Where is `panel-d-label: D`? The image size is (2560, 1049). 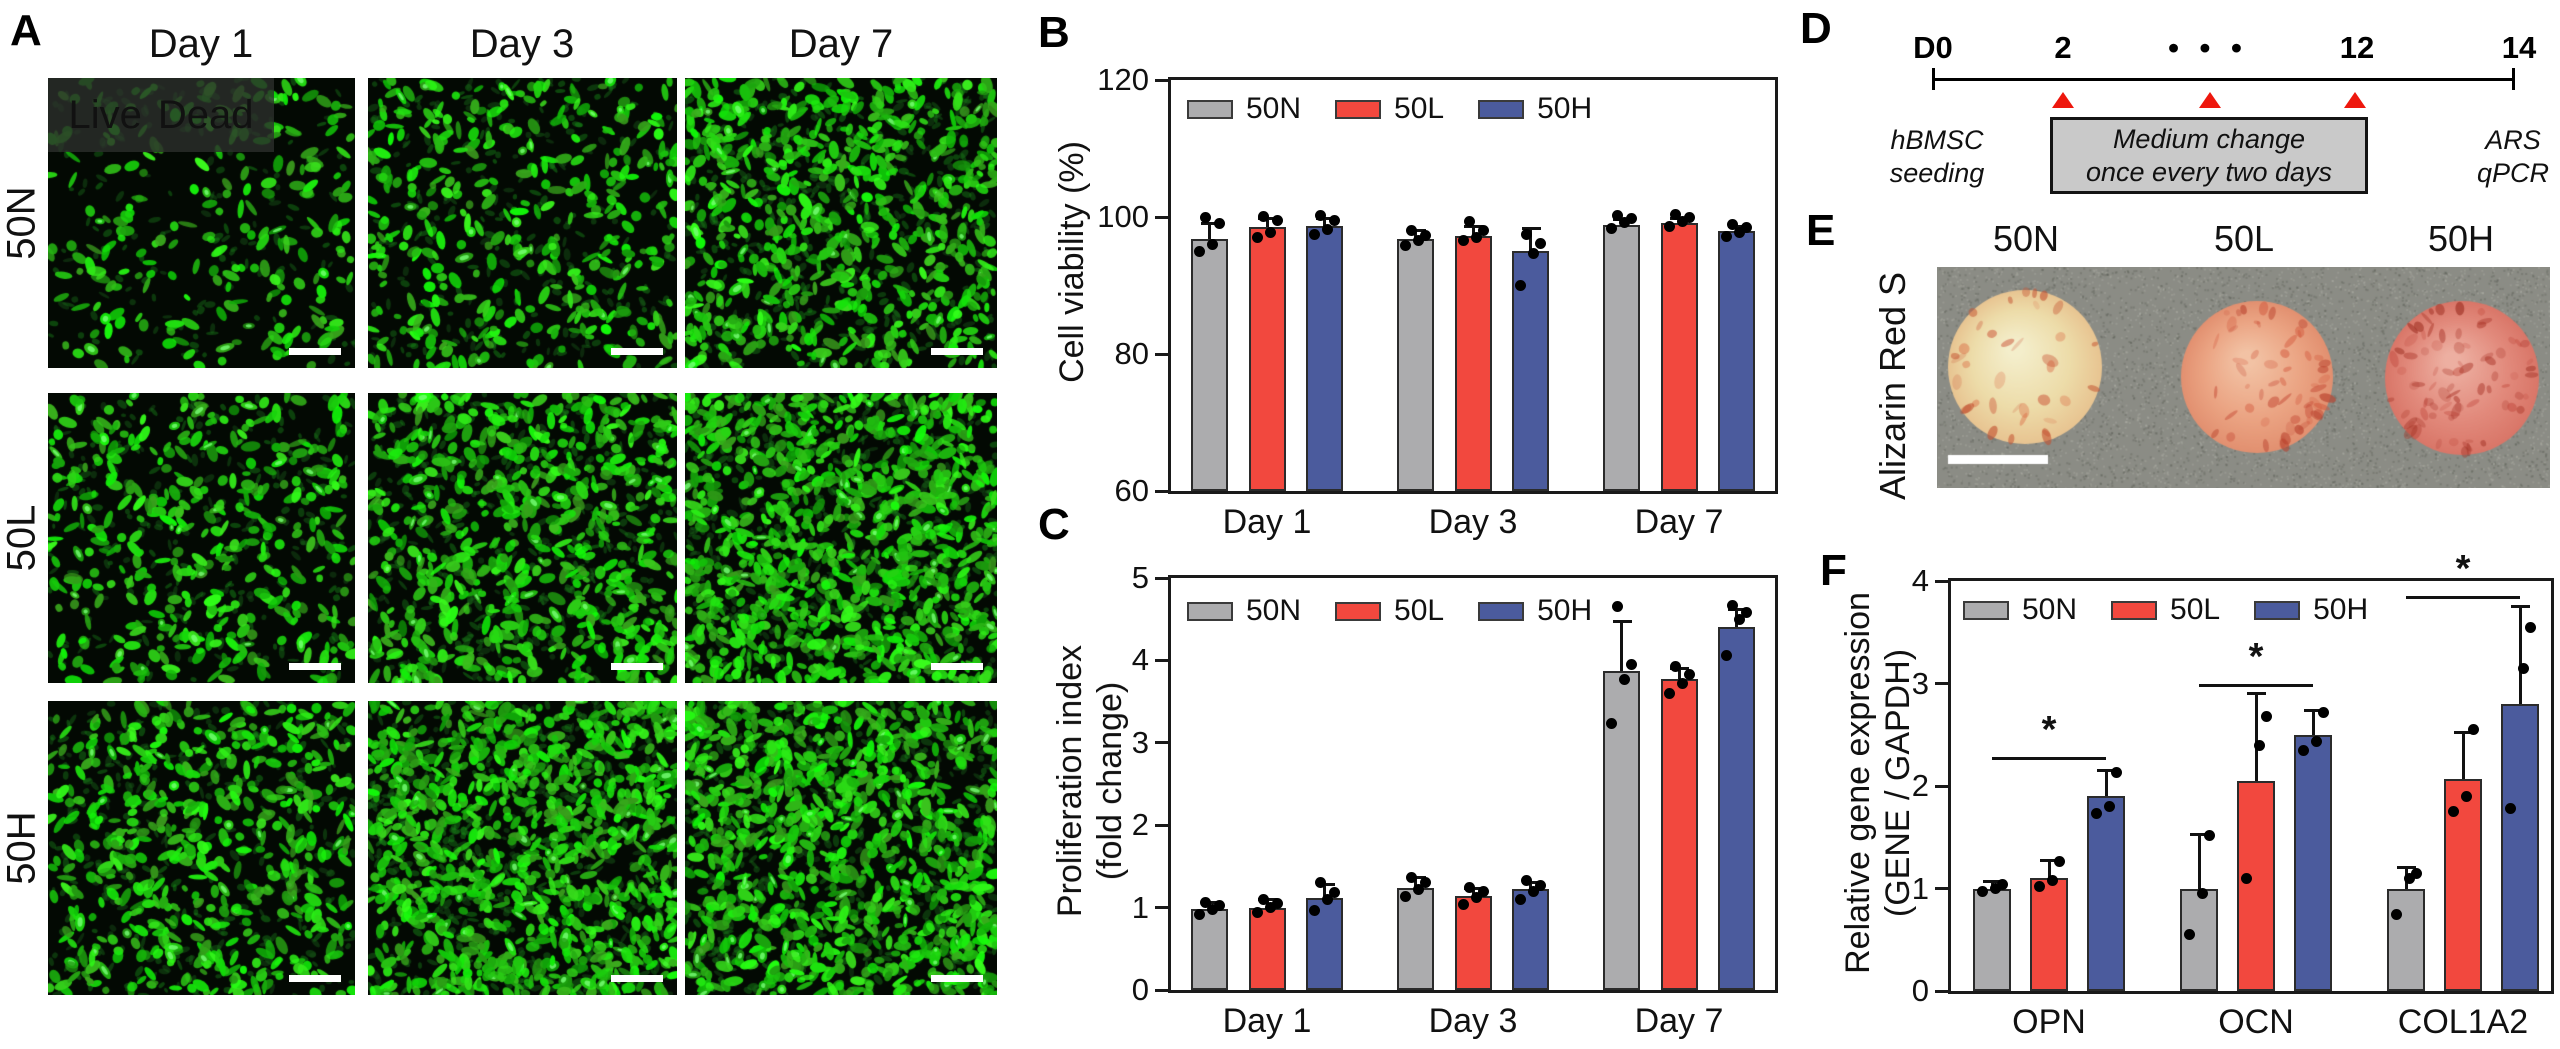 panel-d-label: D is located at coordinates (1816, 28).